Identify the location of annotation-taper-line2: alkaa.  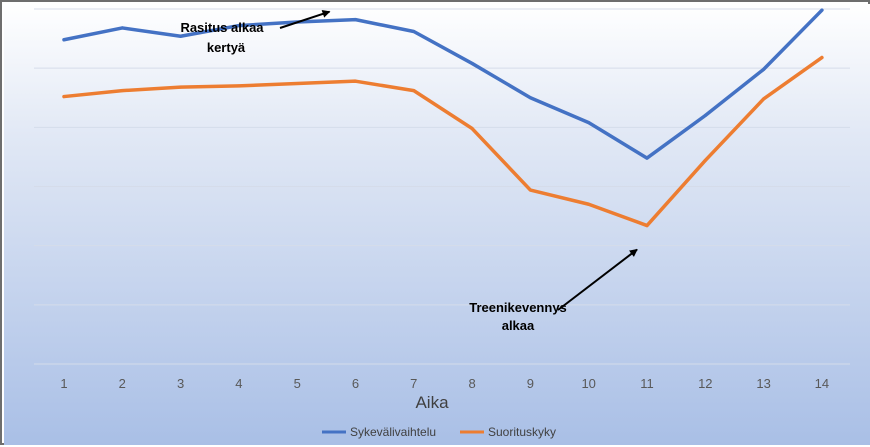
(518, 325).